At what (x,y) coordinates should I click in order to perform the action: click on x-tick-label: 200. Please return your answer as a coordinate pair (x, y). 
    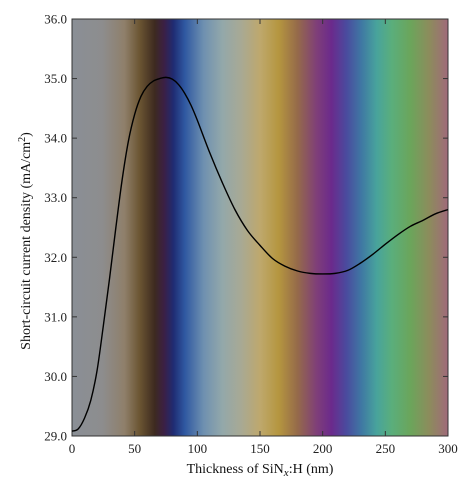
    Looking at the image, I should click on (323, 448).